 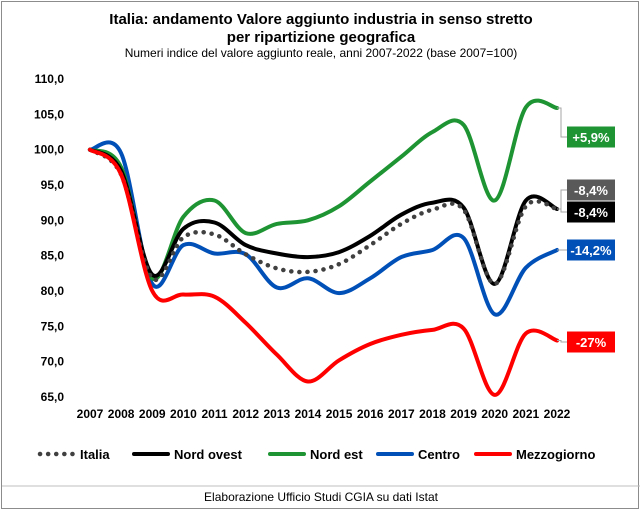 I want to click on label-leader-mezzogiorno, so click(x=562, y=341).